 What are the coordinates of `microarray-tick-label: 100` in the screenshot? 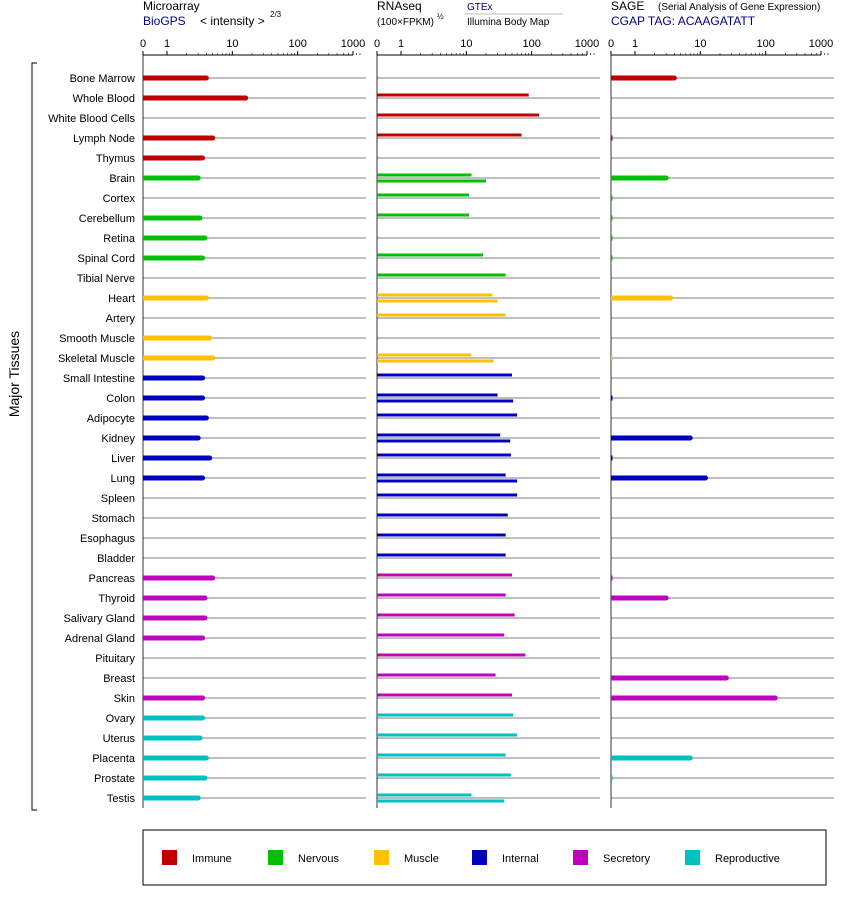 It's located at (297, 44).